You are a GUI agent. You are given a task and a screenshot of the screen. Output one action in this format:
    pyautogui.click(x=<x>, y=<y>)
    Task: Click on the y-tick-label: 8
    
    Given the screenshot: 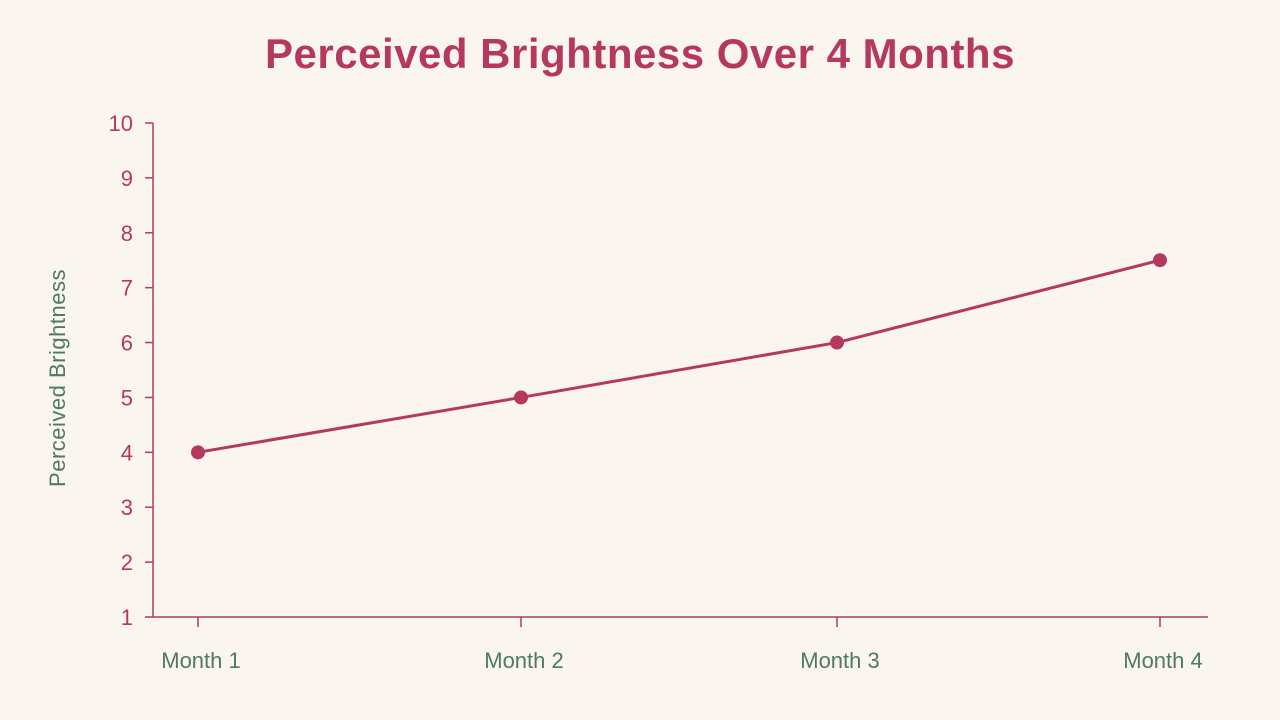 What is the action you would take?
    pyautogui.click(x=127, y=233)
    